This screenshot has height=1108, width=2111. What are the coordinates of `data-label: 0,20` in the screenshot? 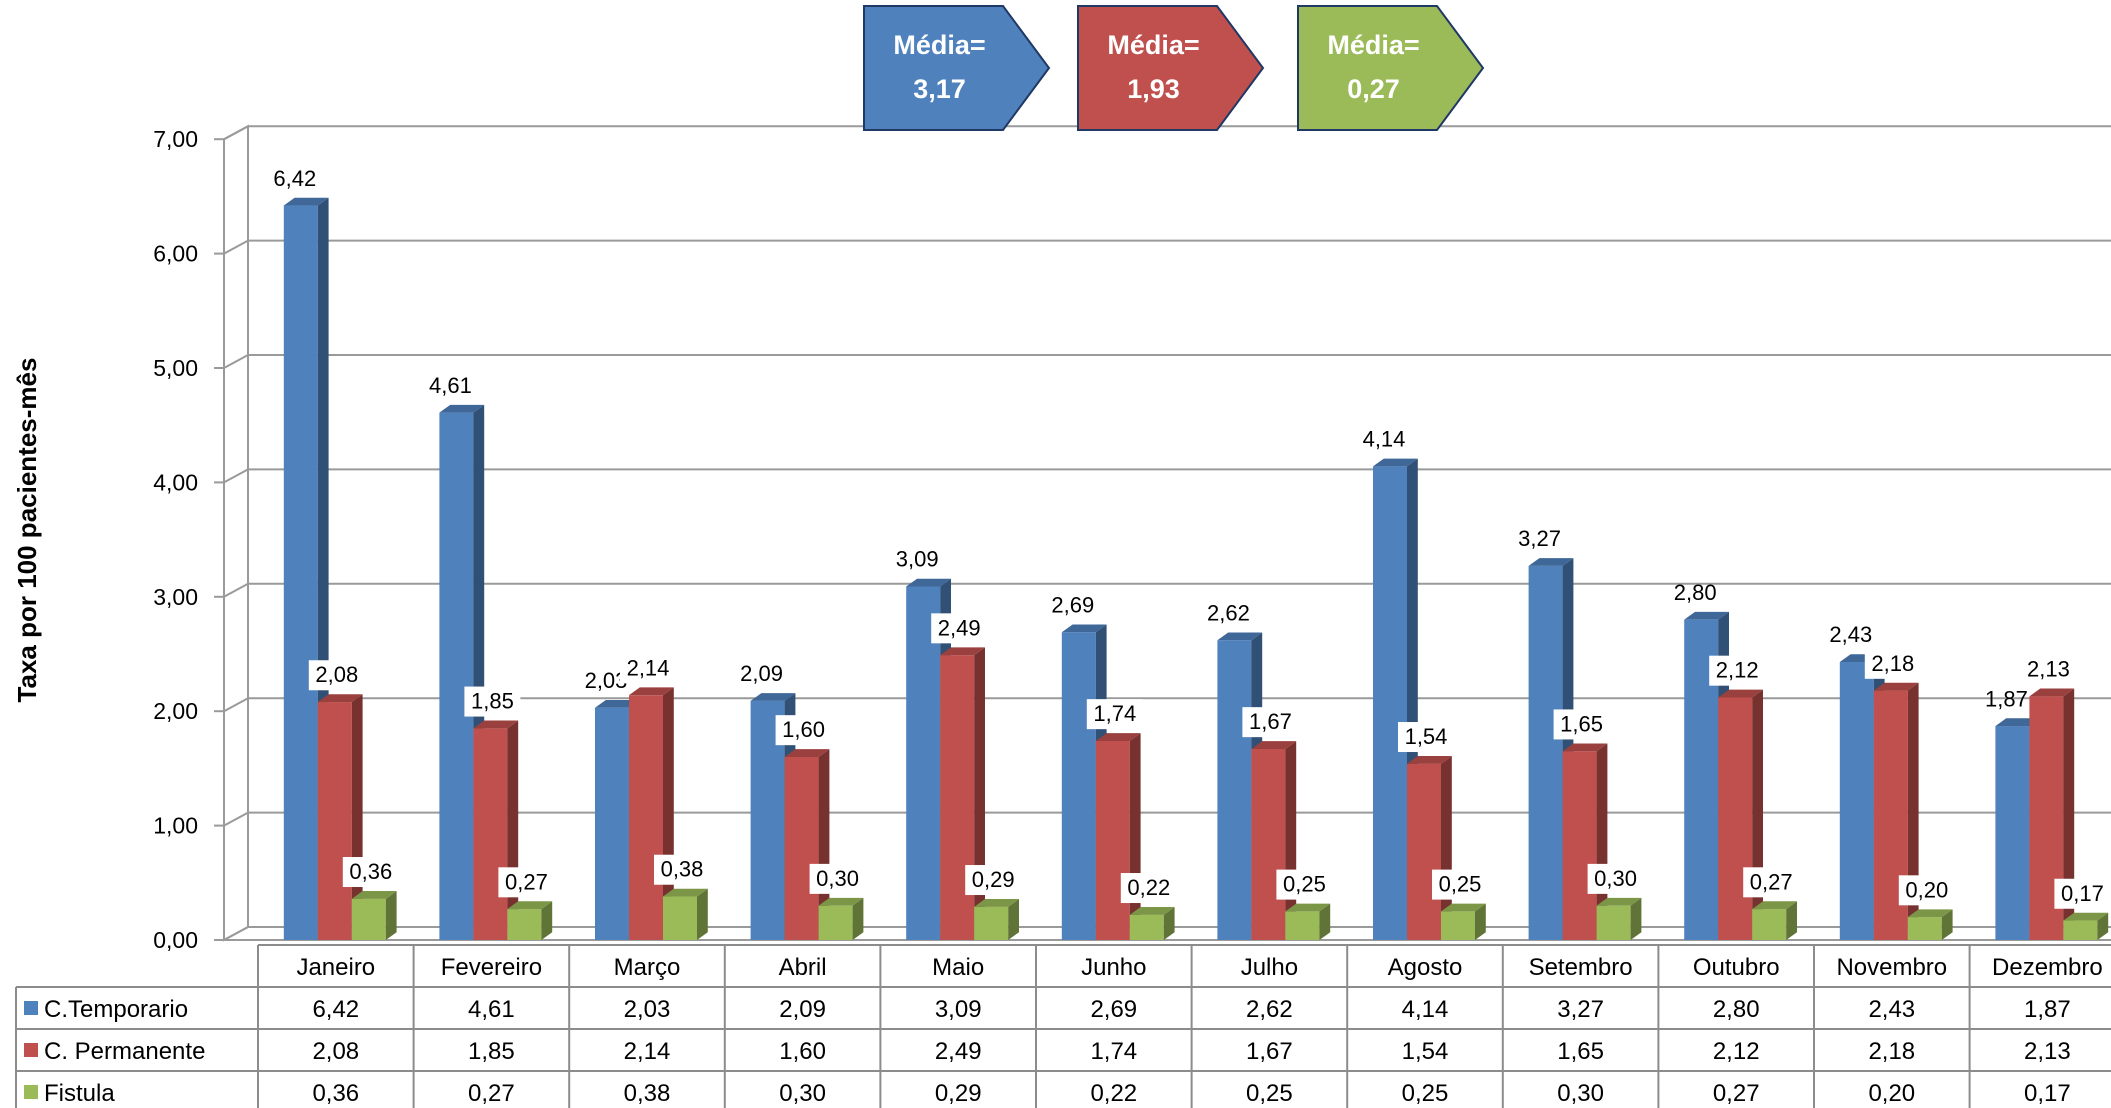 It's located at (1926, 889).